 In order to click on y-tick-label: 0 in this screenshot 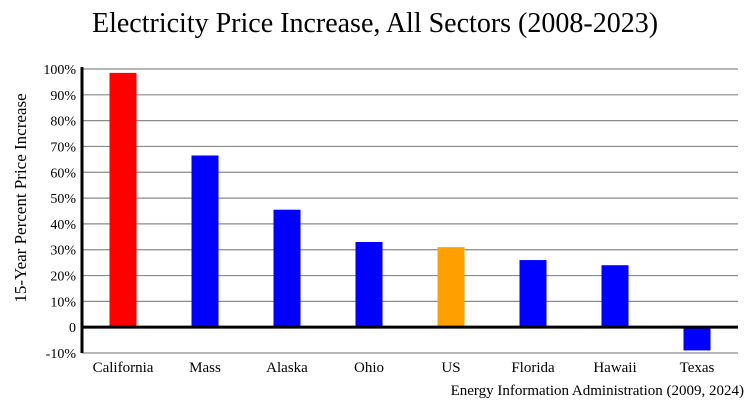, I will do `click(72, 328)`.